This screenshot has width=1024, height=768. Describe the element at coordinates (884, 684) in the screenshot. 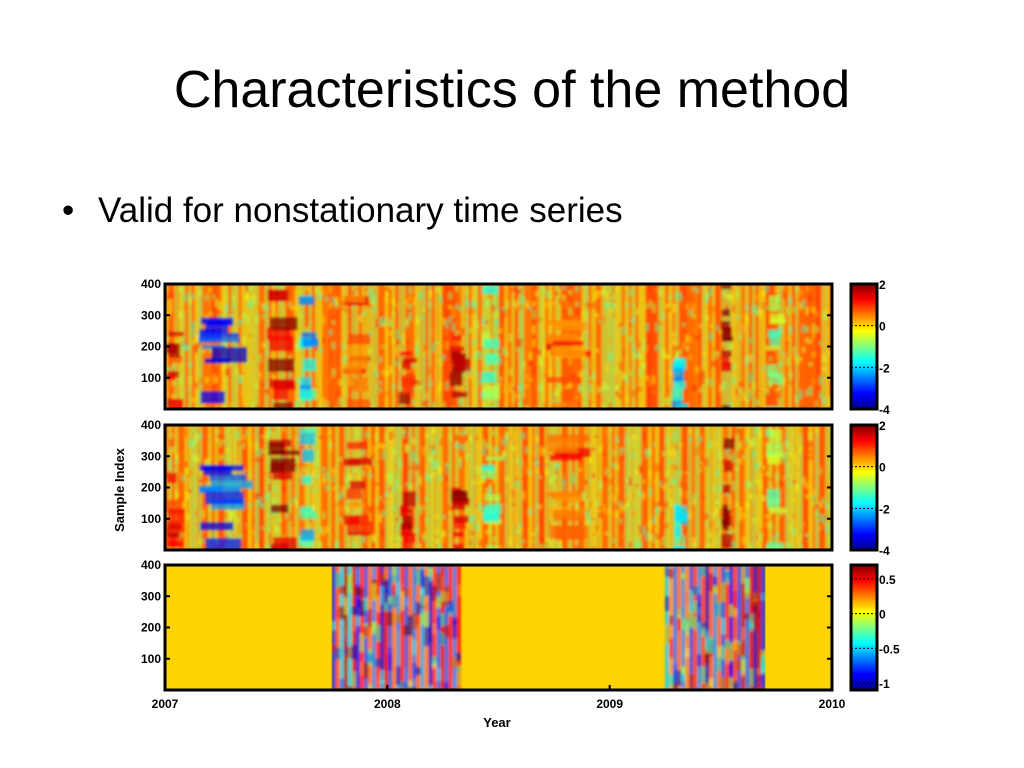

I see `colorbar-tick-label: -1` at that location.